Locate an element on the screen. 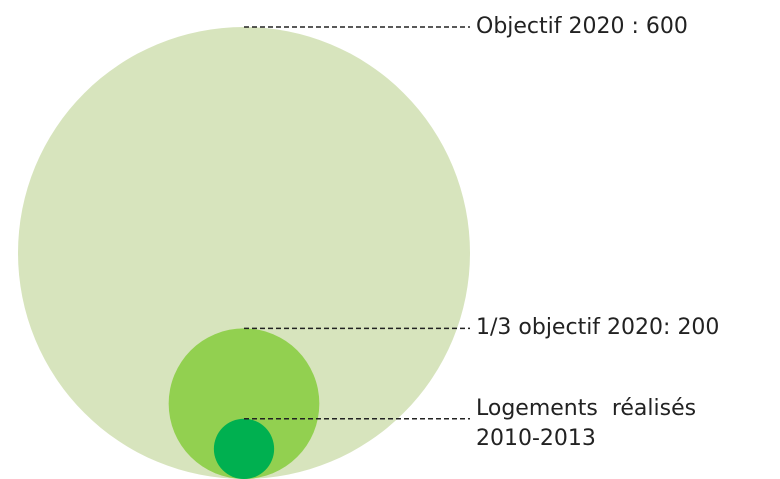 Image resolution: width=780 pixels, height=479 pixels. bubble-label: Logements réalisés 2010-2013 is located at coordinates (590, 423).